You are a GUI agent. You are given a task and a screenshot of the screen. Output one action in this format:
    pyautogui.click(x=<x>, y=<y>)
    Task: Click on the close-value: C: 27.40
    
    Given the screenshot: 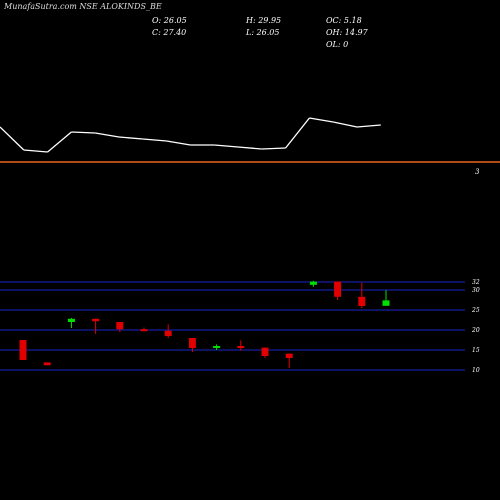 What is the action you would take?
    pyautogui.click(x=169, y=32)
    